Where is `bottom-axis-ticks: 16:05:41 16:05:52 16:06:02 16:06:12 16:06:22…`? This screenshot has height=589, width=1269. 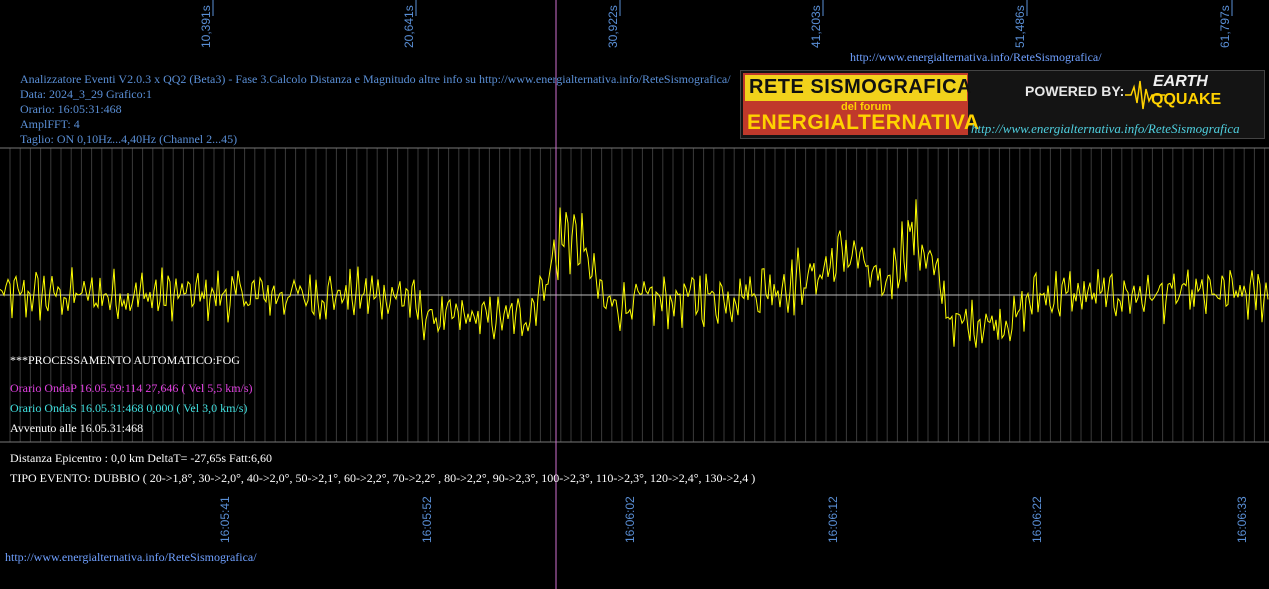
bottom-axis-ticks: 16:05:41 16:05:52 16:06:02 16:06:12 16:06:22… is located at coordinates (733, 519).